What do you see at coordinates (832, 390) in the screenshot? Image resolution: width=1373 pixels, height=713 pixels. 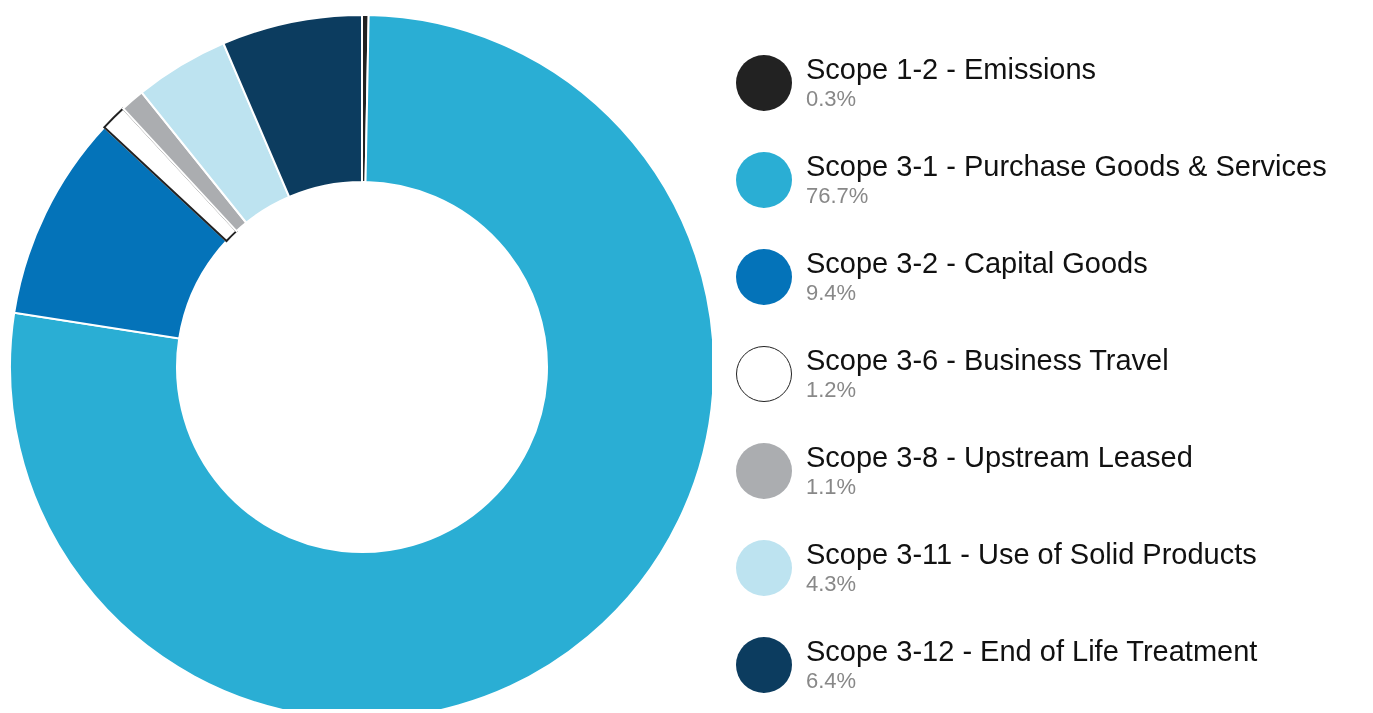 I see `data-label: 1.2%` at bounding box center [832, 390].